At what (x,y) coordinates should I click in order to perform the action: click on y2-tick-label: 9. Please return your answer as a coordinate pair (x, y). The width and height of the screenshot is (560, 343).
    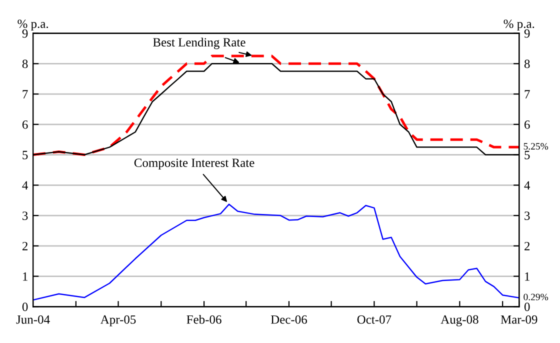
    Looking at the image, I should click on (527, 33).